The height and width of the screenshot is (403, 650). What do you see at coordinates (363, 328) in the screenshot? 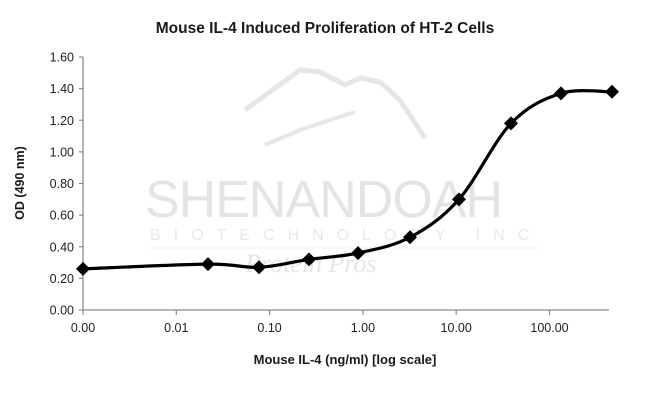
I see `x-tick-label: 1.00` at bounding box center [363, 328].